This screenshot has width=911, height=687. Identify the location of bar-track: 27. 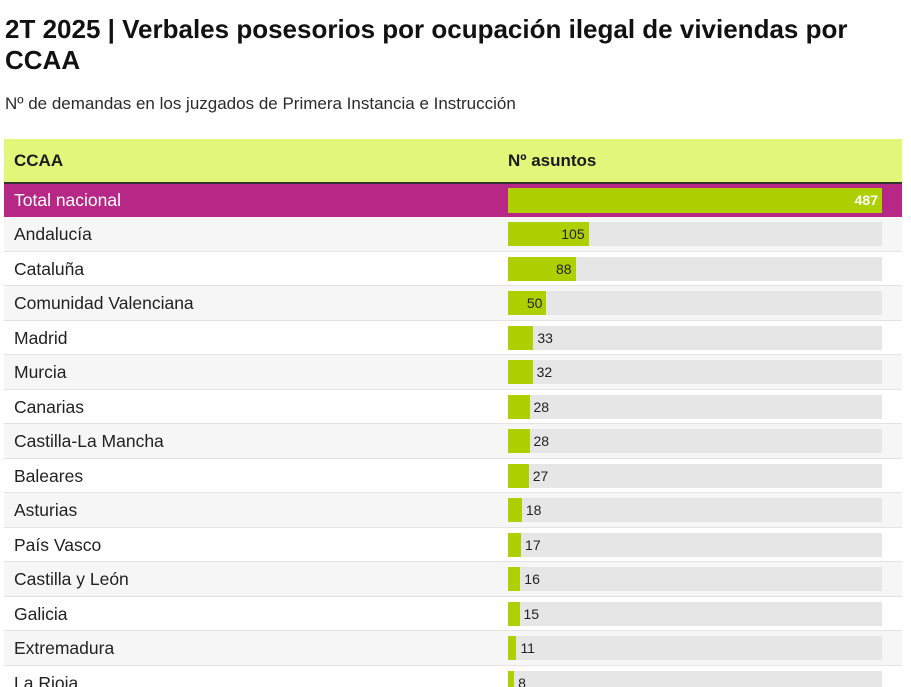
(695, 475).